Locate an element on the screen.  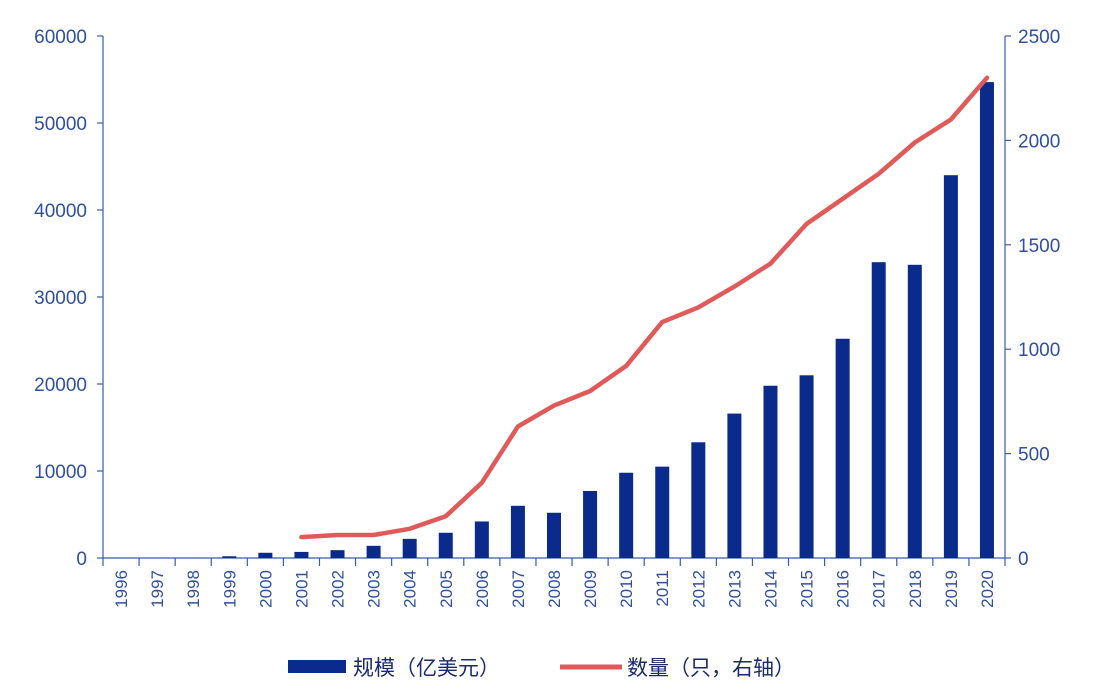
x-tick-label: 2011 is located at coordinates (662, 588).